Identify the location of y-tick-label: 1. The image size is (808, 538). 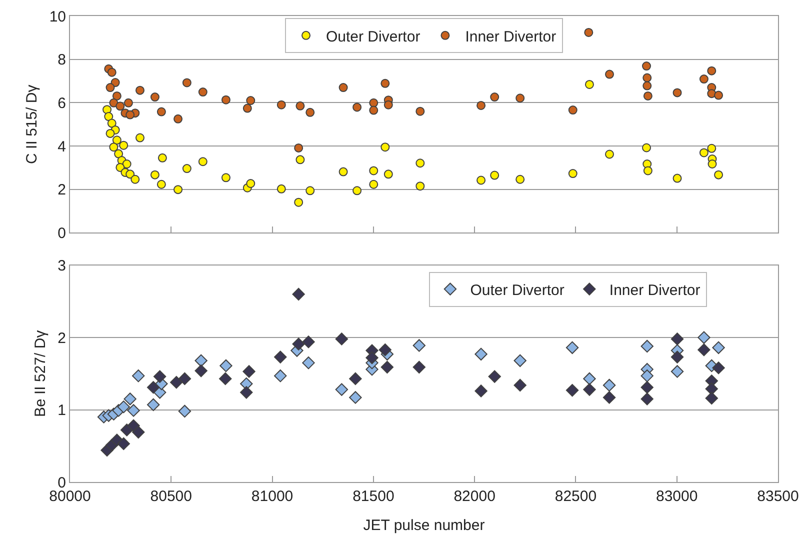
(62, 411).